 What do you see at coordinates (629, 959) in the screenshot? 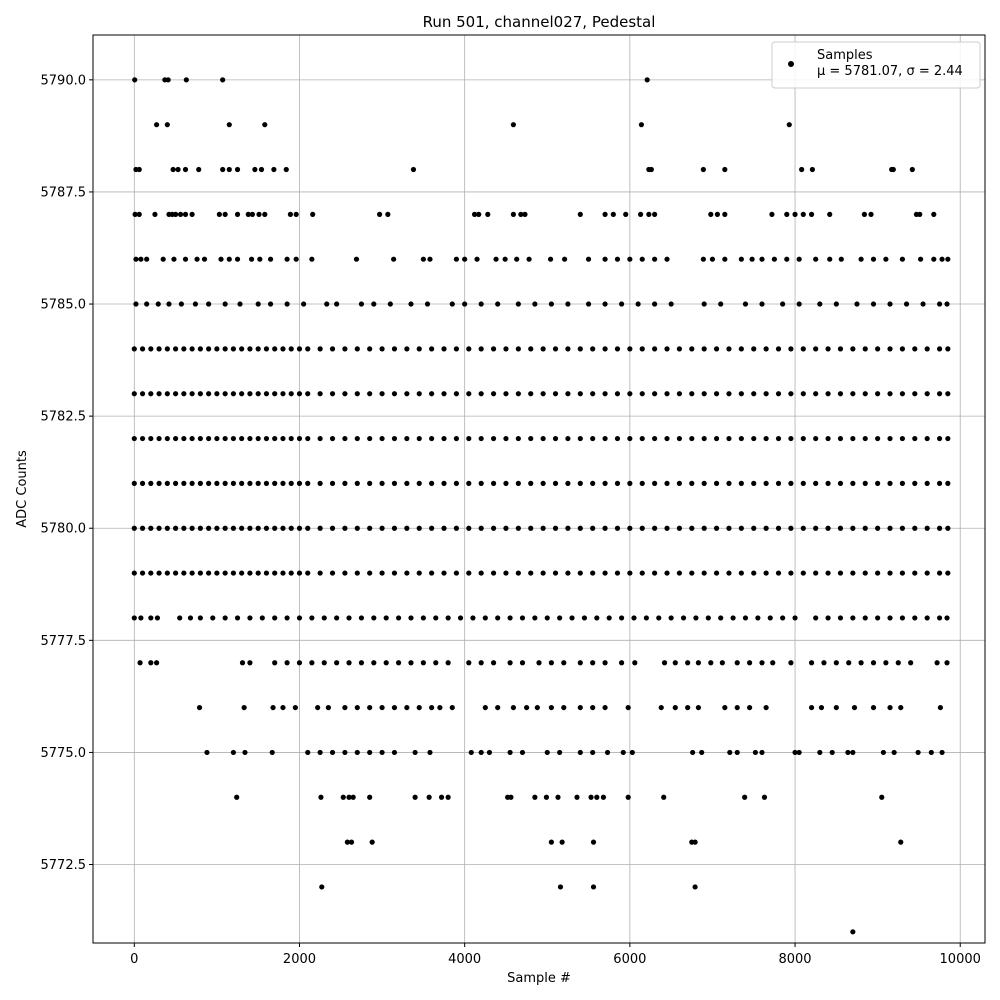
I see `x-tick-label: 6000` at bounding box center [629, 959].